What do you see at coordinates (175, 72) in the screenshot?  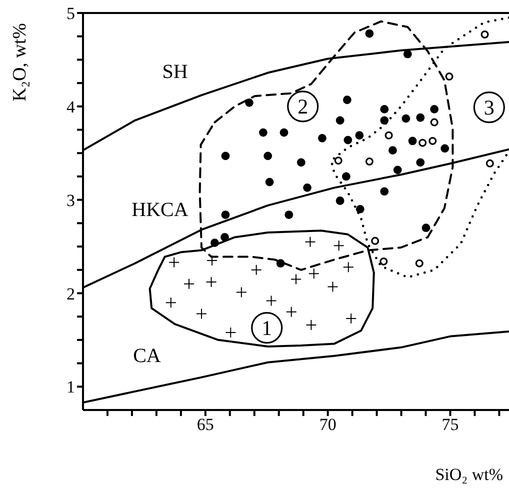 I see `annotation: SH` at bounding box center [175, 72].